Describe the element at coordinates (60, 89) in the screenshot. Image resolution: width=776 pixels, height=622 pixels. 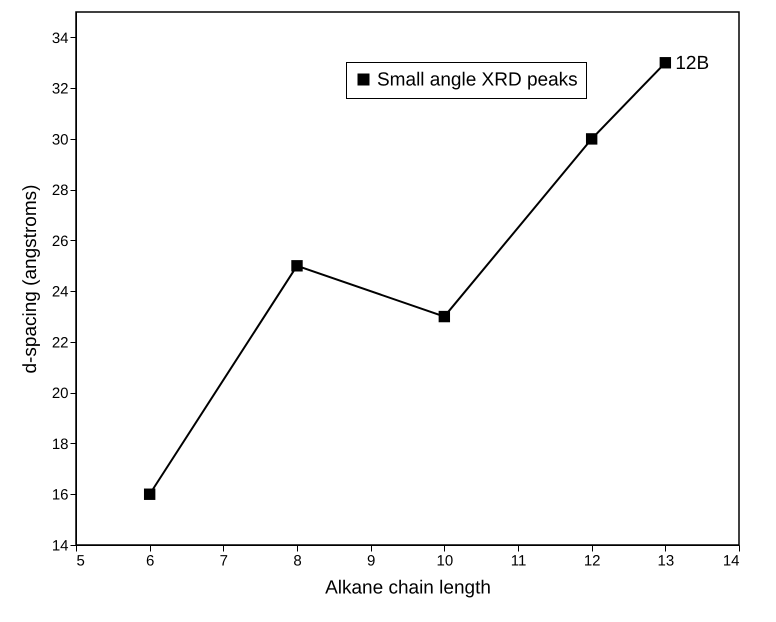
I see `y-tick-label: 32` at that location.